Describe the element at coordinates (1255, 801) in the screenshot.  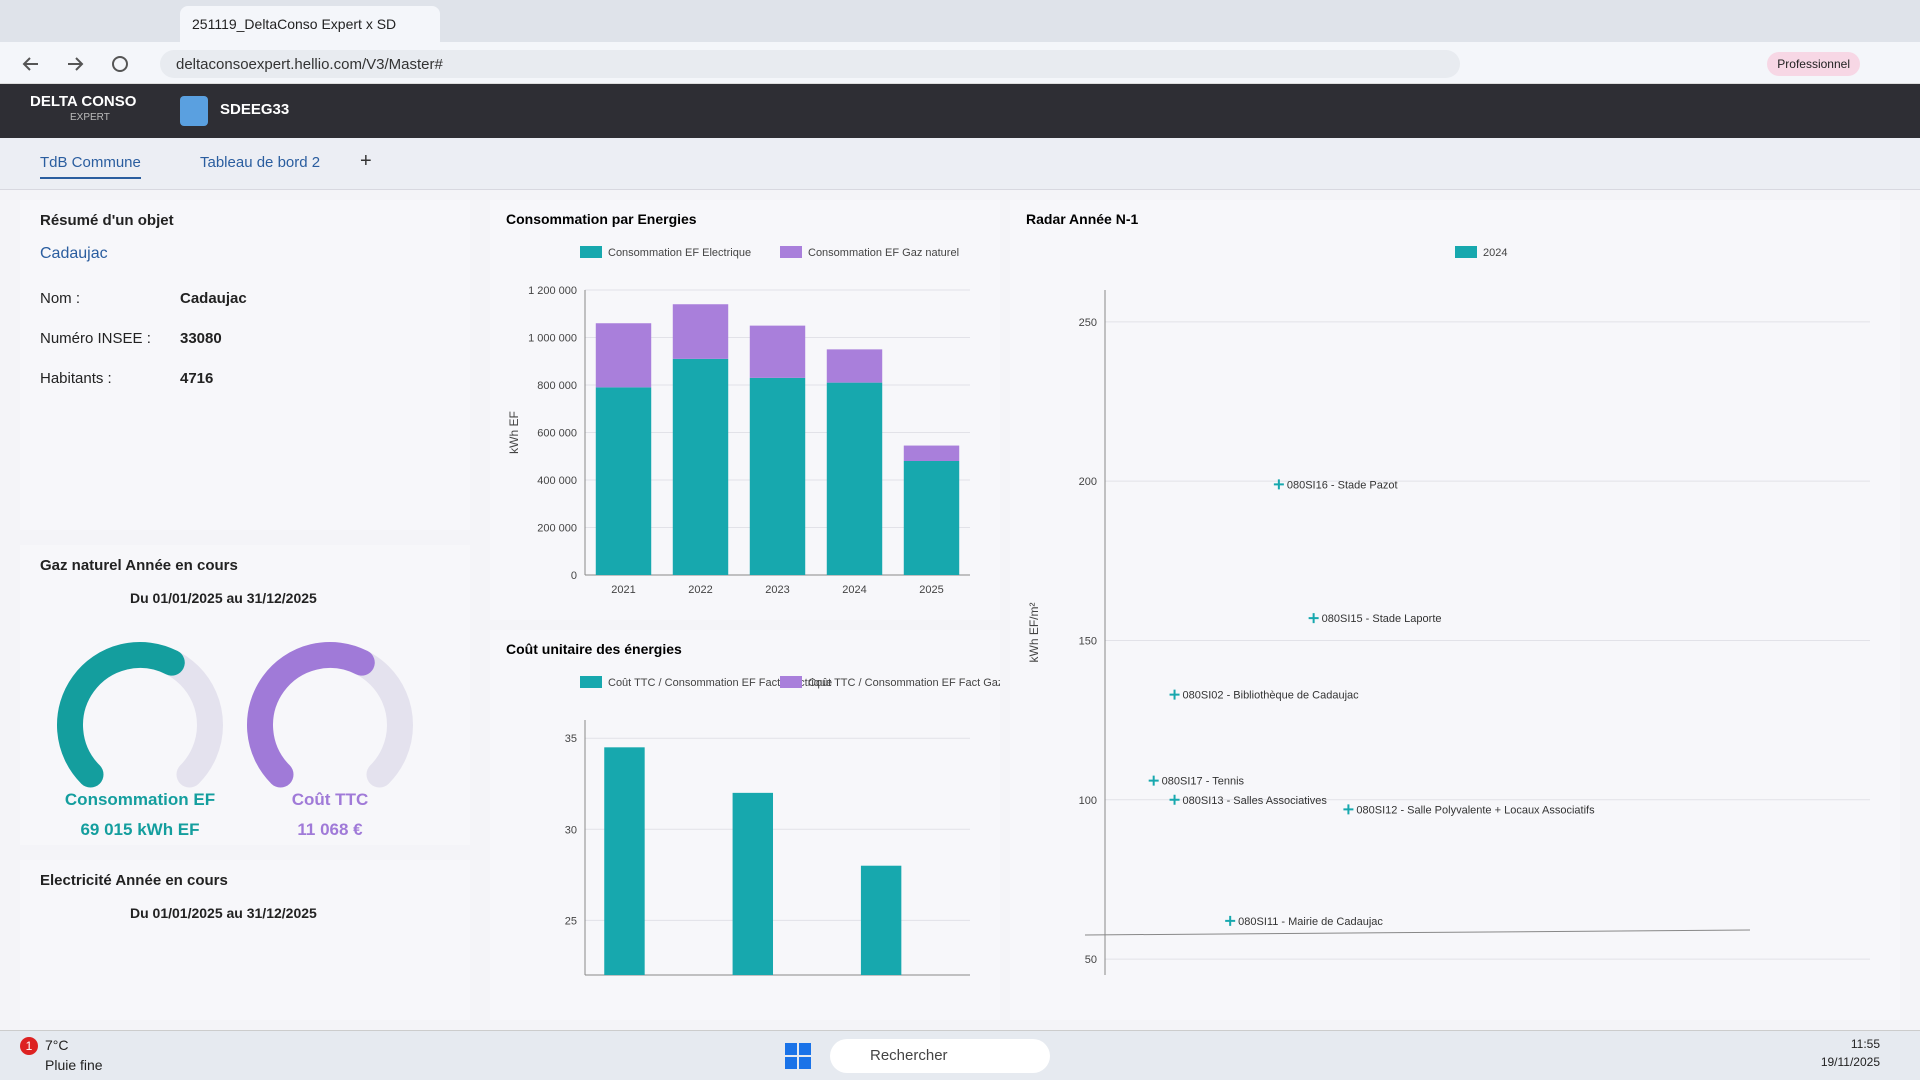
I see `point-label: 080SI13 - Salles Associatives` at that location.